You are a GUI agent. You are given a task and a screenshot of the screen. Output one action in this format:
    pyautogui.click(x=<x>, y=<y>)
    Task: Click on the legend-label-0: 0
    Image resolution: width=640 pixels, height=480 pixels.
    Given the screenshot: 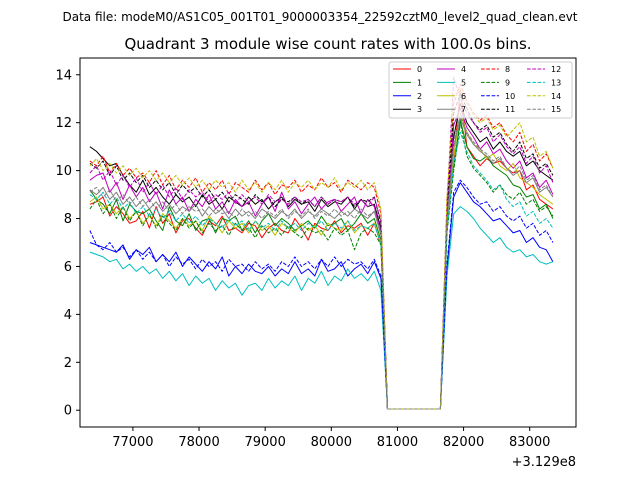 What is the action you would take?
    pyautogui.click(x=419, y=69)
    